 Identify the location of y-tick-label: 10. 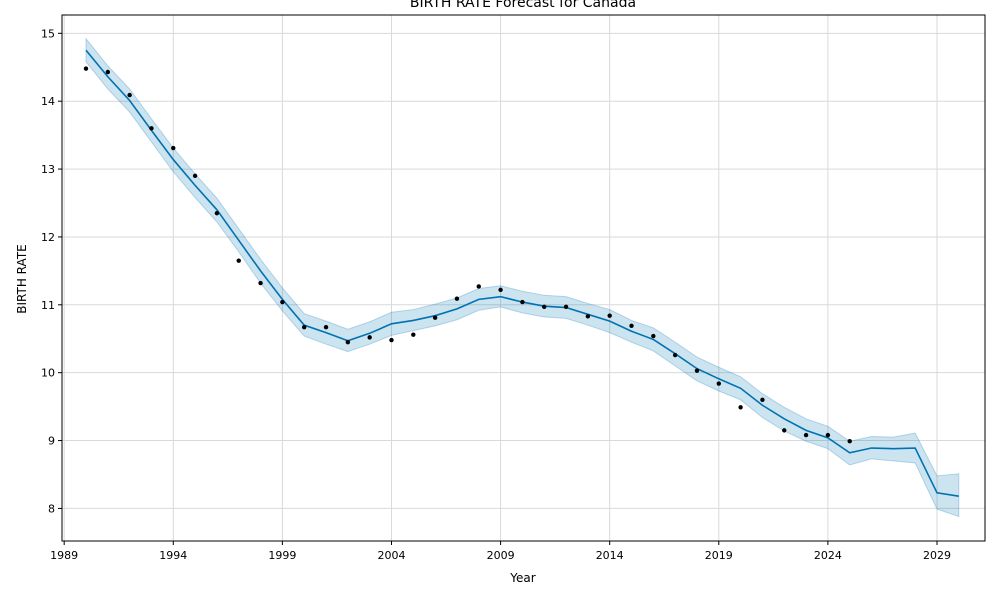
(48, 373).